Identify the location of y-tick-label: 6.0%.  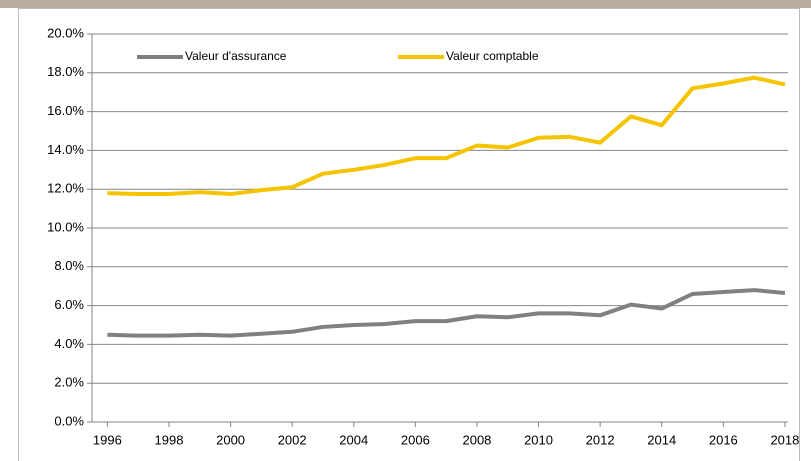
(69, 304).